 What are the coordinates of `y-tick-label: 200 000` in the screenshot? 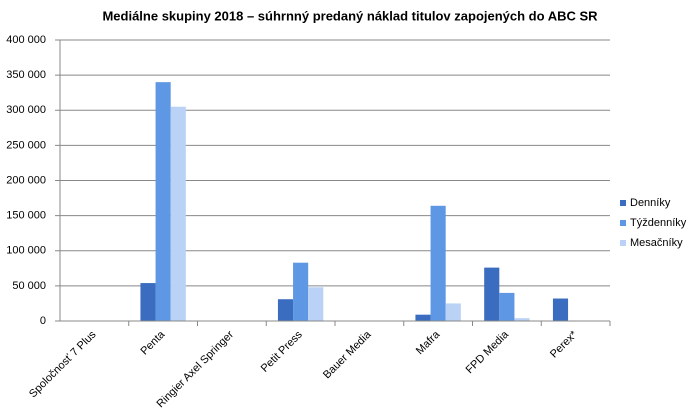 It's located at (26, 180).